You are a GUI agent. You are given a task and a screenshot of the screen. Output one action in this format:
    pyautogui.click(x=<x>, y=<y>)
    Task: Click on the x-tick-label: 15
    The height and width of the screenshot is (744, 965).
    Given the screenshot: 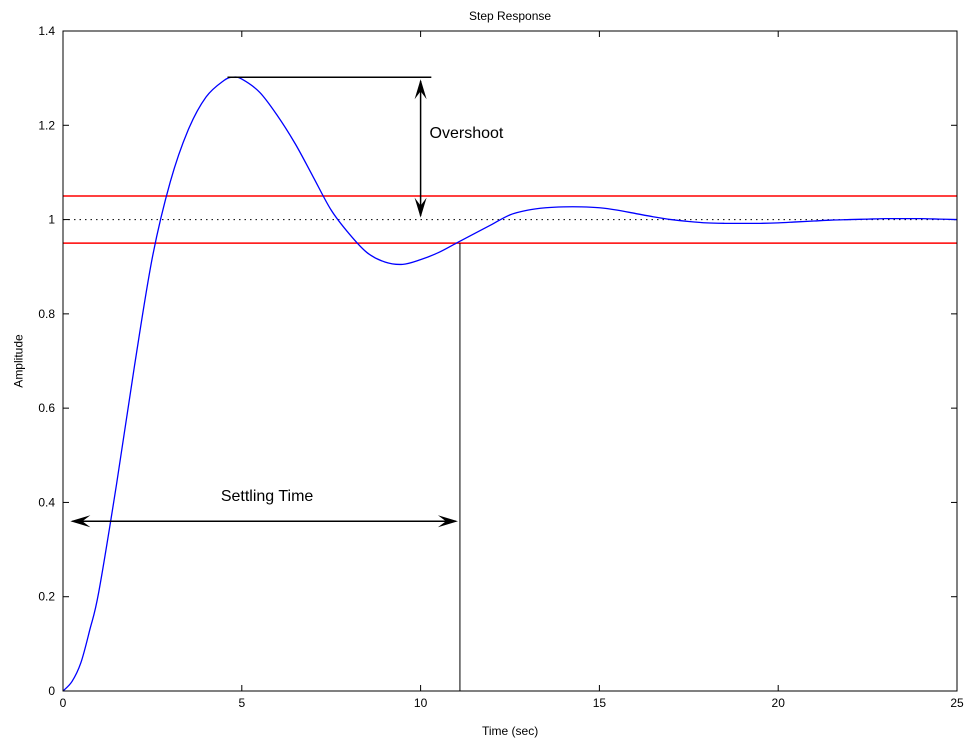 What is the action you would take?
    pyautogui.click(x=600, y=703)
    